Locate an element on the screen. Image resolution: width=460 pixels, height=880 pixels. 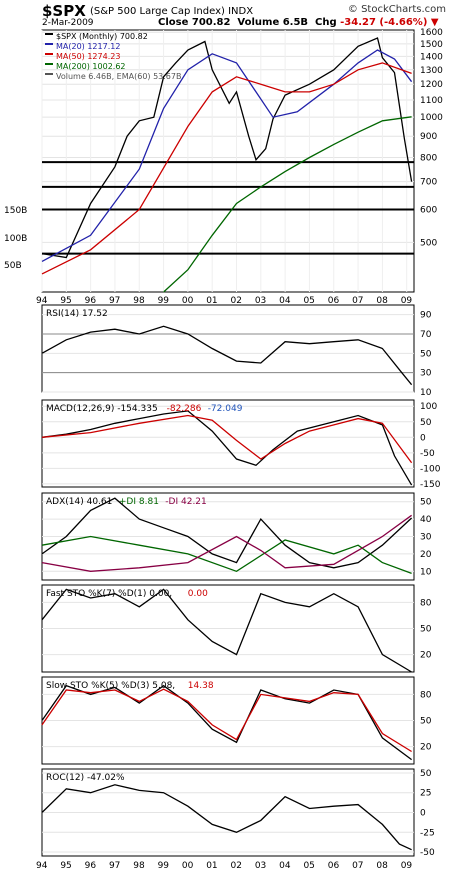
legend-entry-macd: -82.286 is located at coordinates (184, 409).